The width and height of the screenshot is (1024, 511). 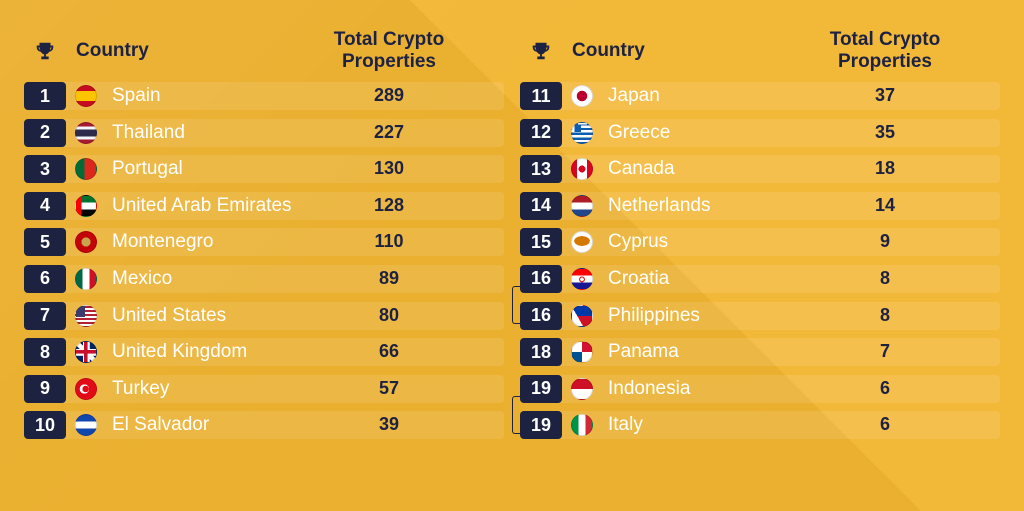 What do you see at coordinates (45, 315) in the screenshot?
I see `rank-badge: 7` at bounding box center [45, 315].